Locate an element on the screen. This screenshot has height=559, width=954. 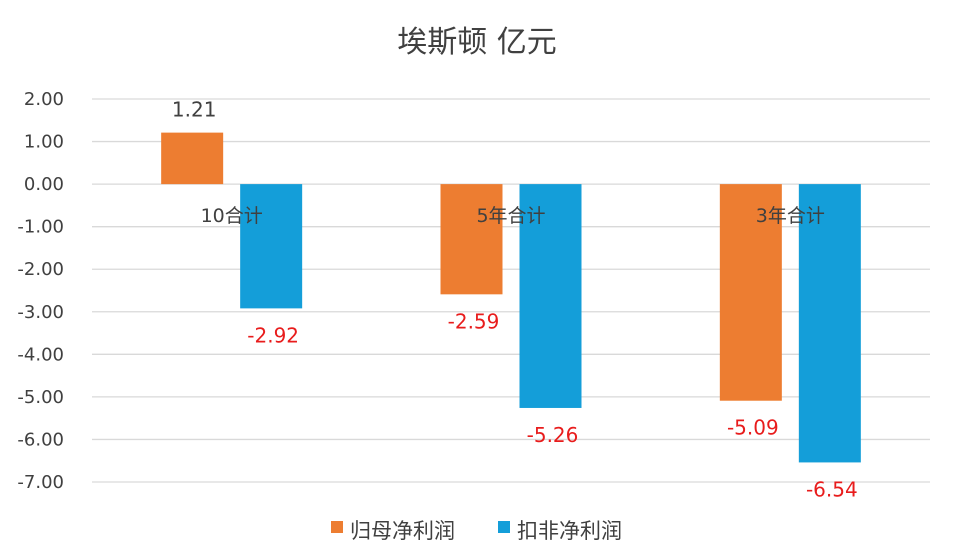
y-tick-label: -4.00 is located at coordinates (40, 354).